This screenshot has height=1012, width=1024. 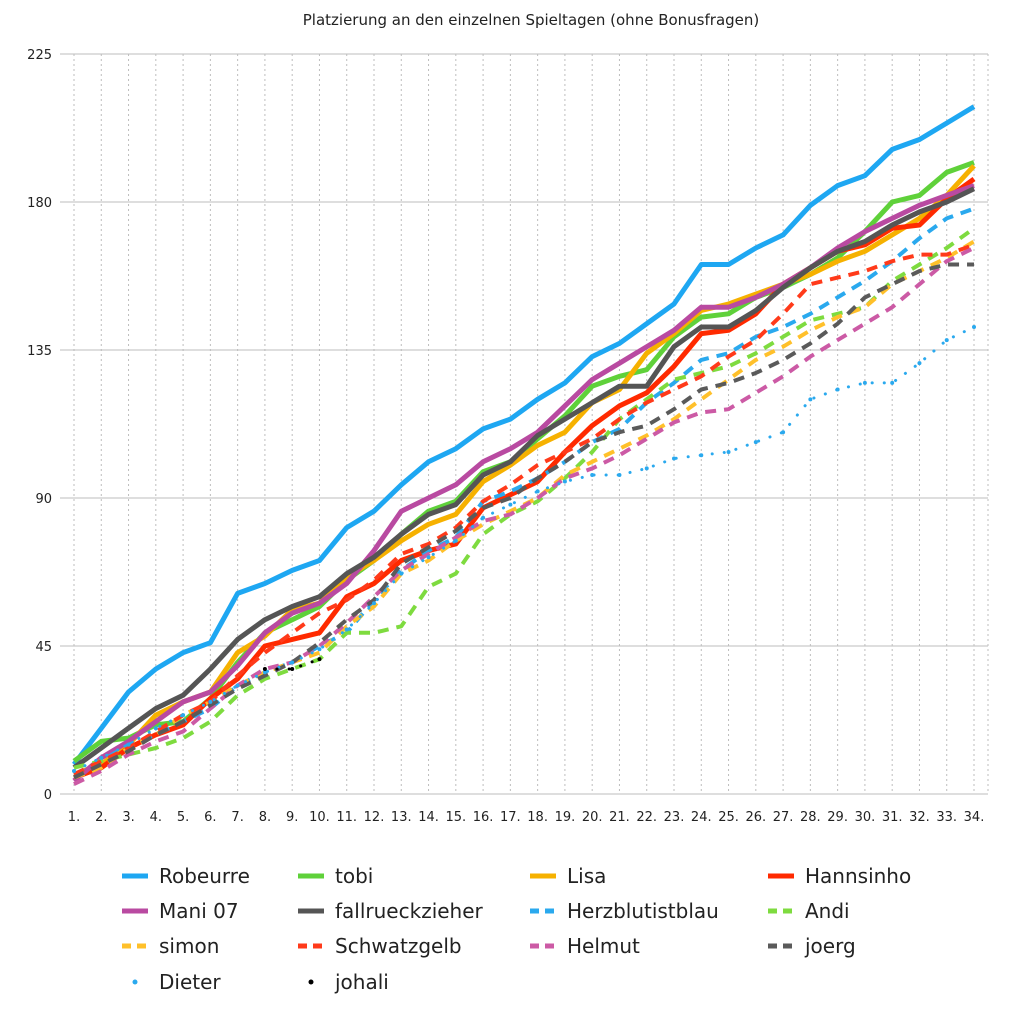 What do you see at coordinates (646, 817) in the screenshot?
I see `x-tick-label: 22.` at bounding box center [646, 817].